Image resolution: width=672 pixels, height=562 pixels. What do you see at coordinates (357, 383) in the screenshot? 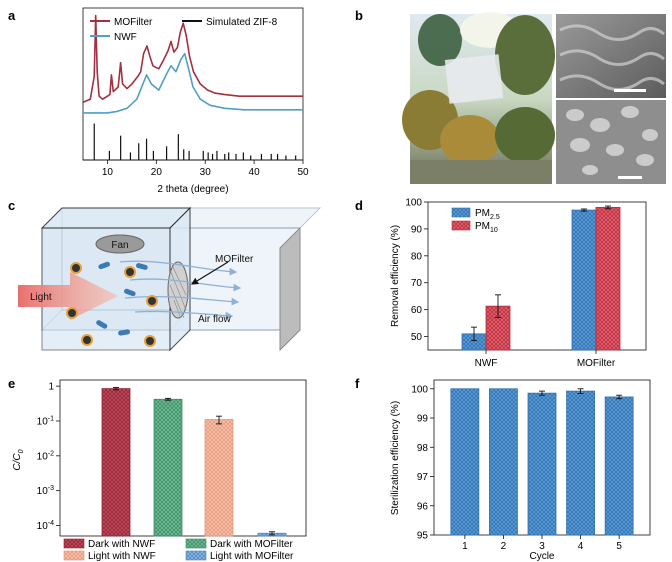
I see `panel-label-f: f` at bounding box center [357, 383].